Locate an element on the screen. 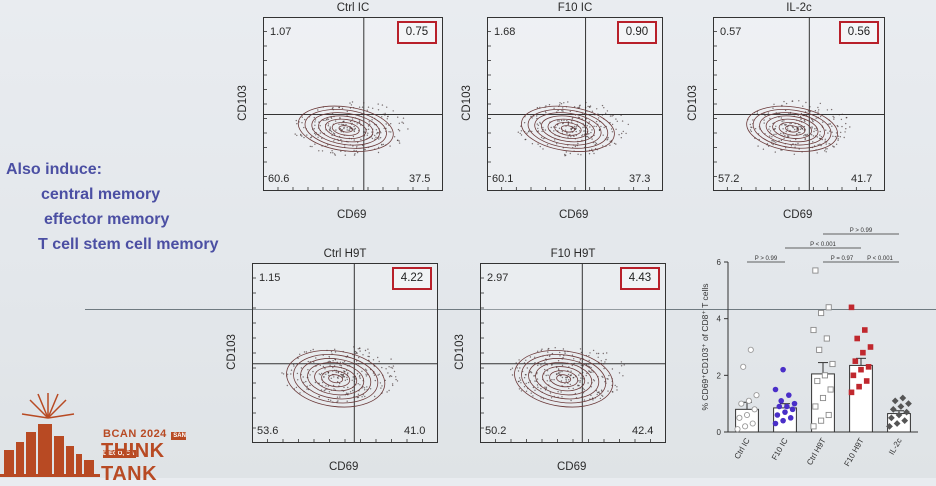 This screenshot has width=936, height=486. plot-title: F10 H9T is located at coordinates (573, 254).